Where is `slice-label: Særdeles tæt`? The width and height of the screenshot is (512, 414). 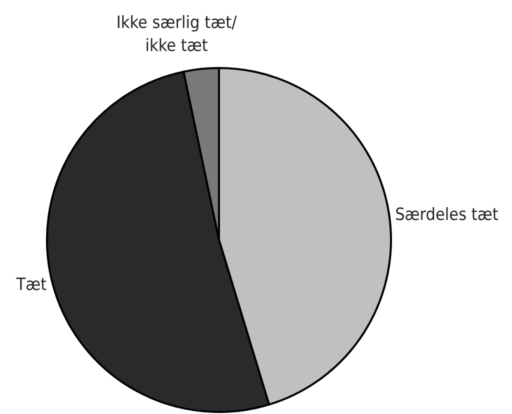
slice-label: Særdeles tæt is located at coordinates (446, 214).